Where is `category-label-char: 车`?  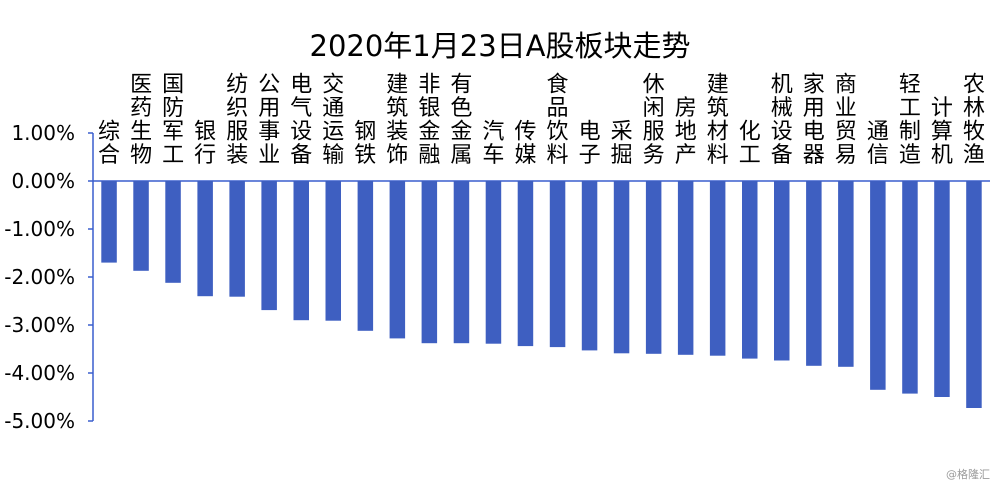 category-label-char: 车 is located at coordinates (493, 155).